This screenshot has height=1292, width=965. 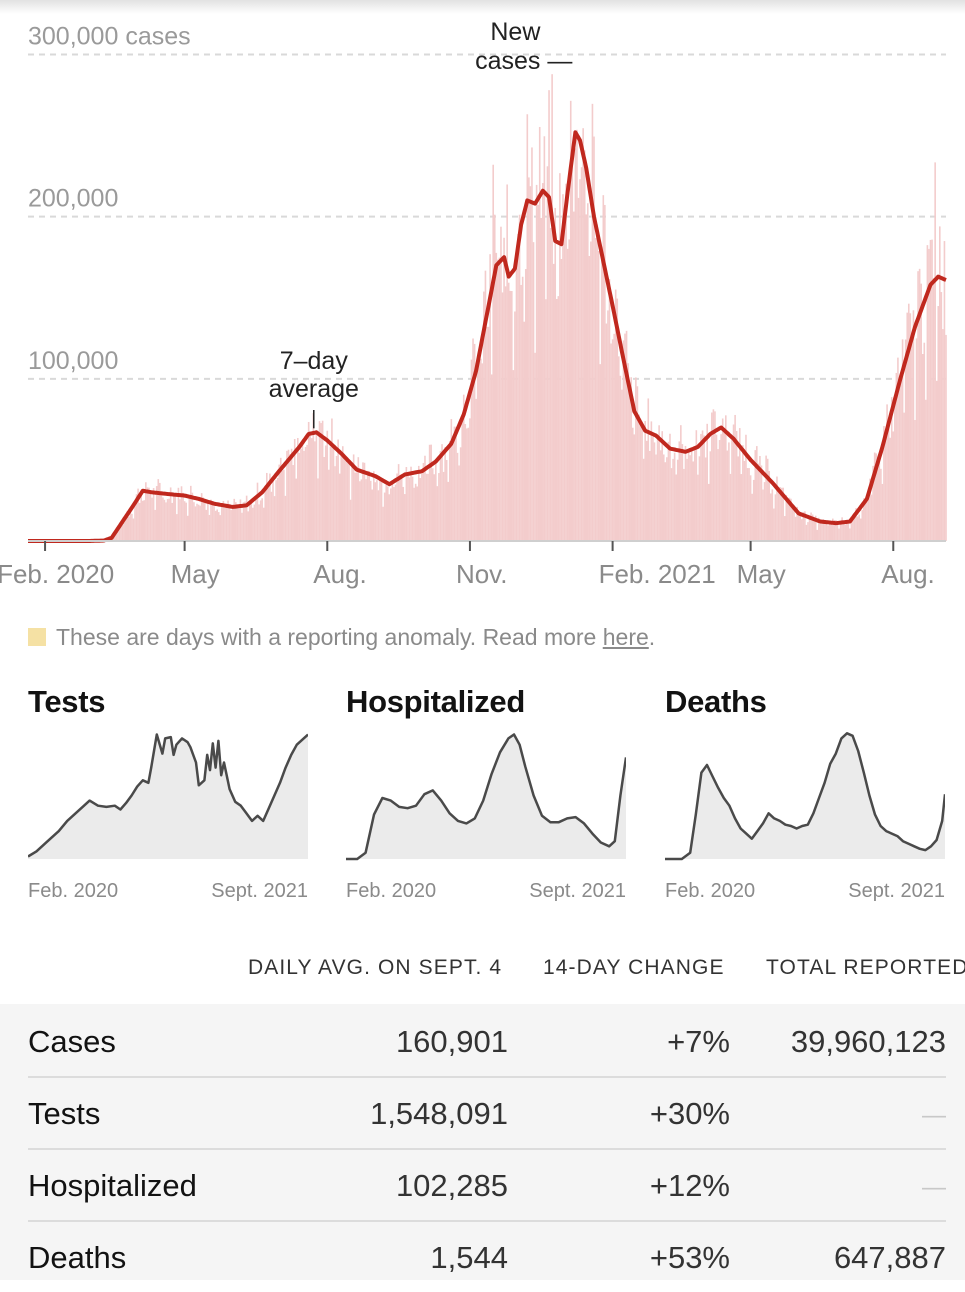 What do you see at coordinates (523, 61) in the screenshot?
I see `new-cases-label: cases —` at bounding box center [523, 61].